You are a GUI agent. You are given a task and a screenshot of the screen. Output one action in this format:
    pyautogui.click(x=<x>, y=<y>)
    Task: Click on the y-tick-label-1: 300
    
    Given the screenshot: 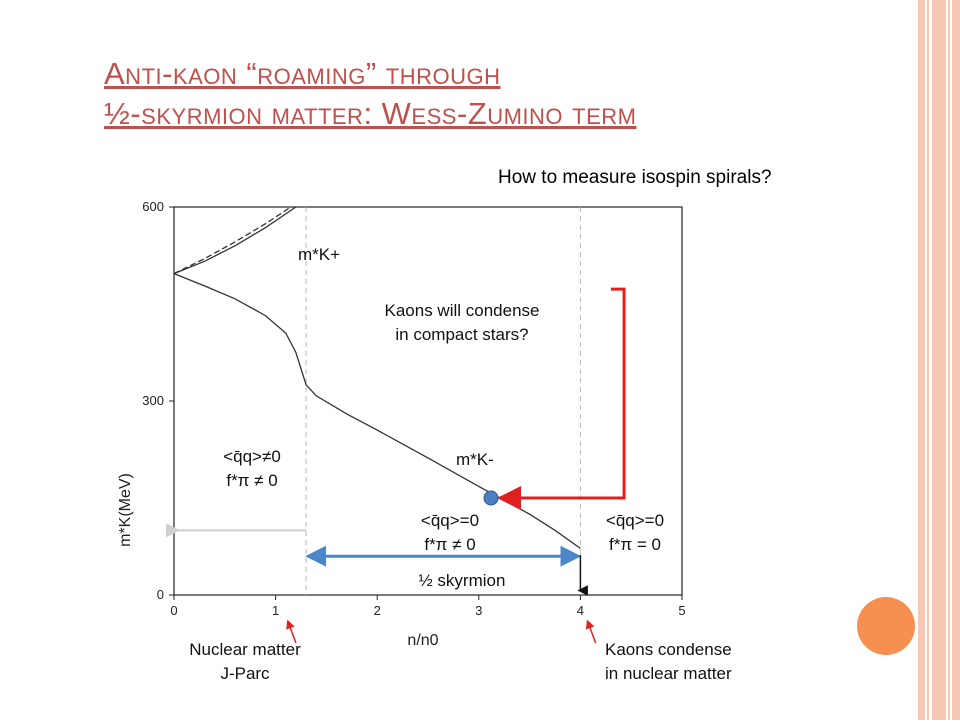 What is the action you would take?
    pyautogui.click(x=153, y=400)
    